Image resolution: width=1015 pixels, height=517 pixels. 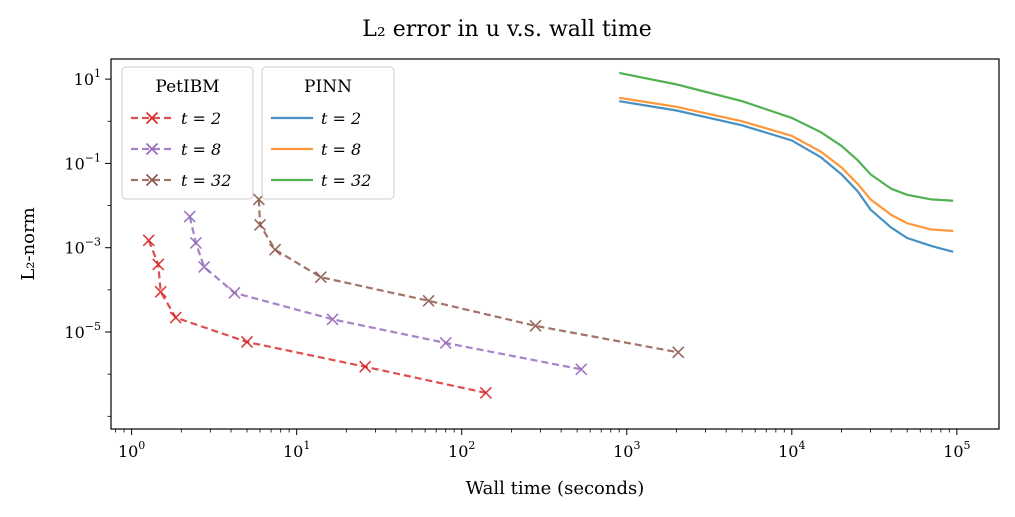 I want to click on y-tick-label: 10⁻¹, so click(x=82, y=162).